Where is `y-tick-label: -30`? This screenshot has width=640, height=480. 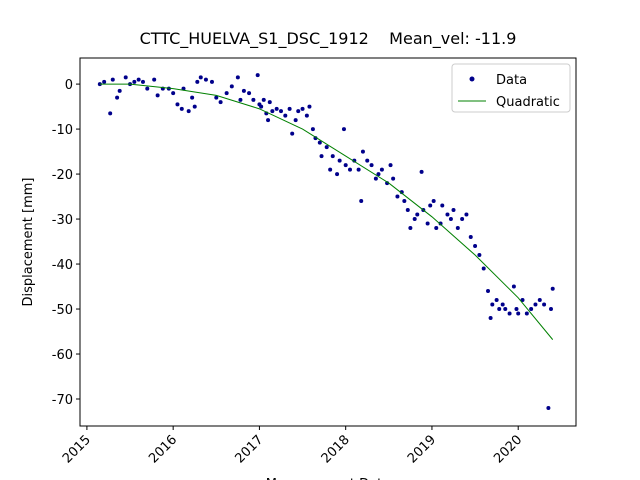 y-tick-label: -30 is located at coordinates (62, 220).